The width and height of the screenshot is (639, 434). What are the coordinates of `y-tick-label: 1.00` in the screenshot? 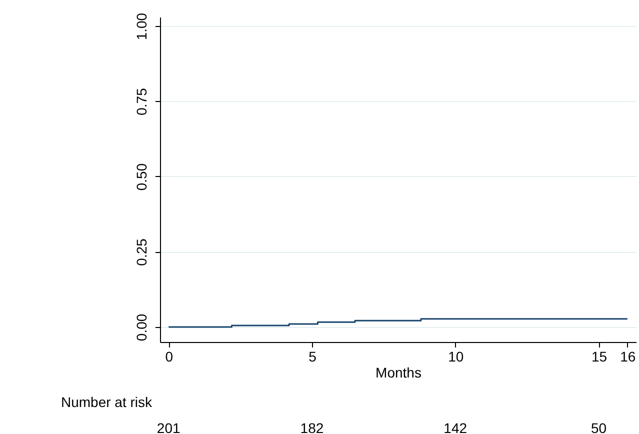 It's located at (142, 26).